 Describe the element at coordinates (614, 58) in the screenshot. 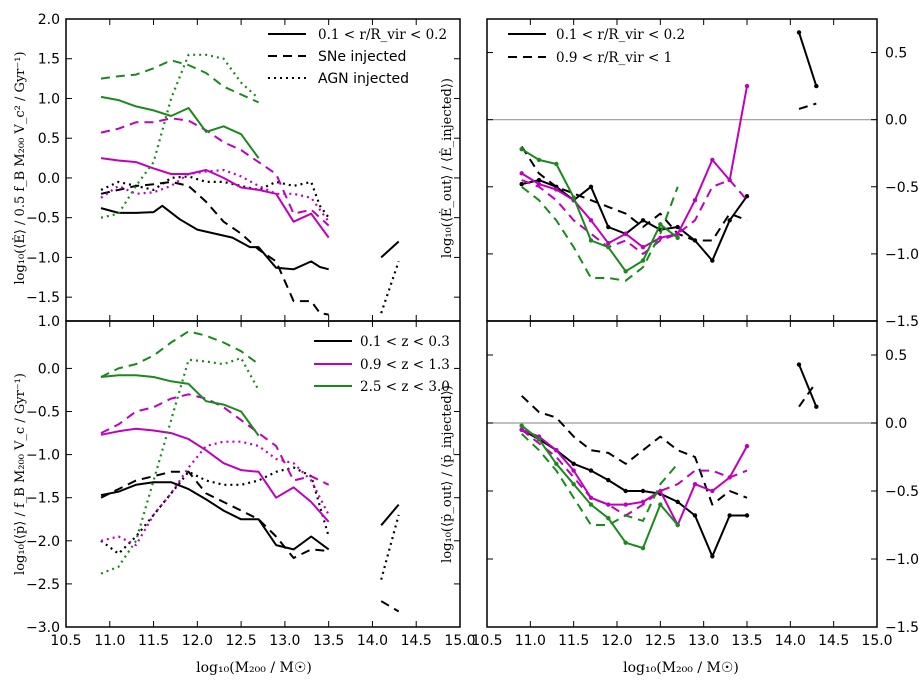

I see `legend-label: 0.9 < r/R_vir < 1` at that location.